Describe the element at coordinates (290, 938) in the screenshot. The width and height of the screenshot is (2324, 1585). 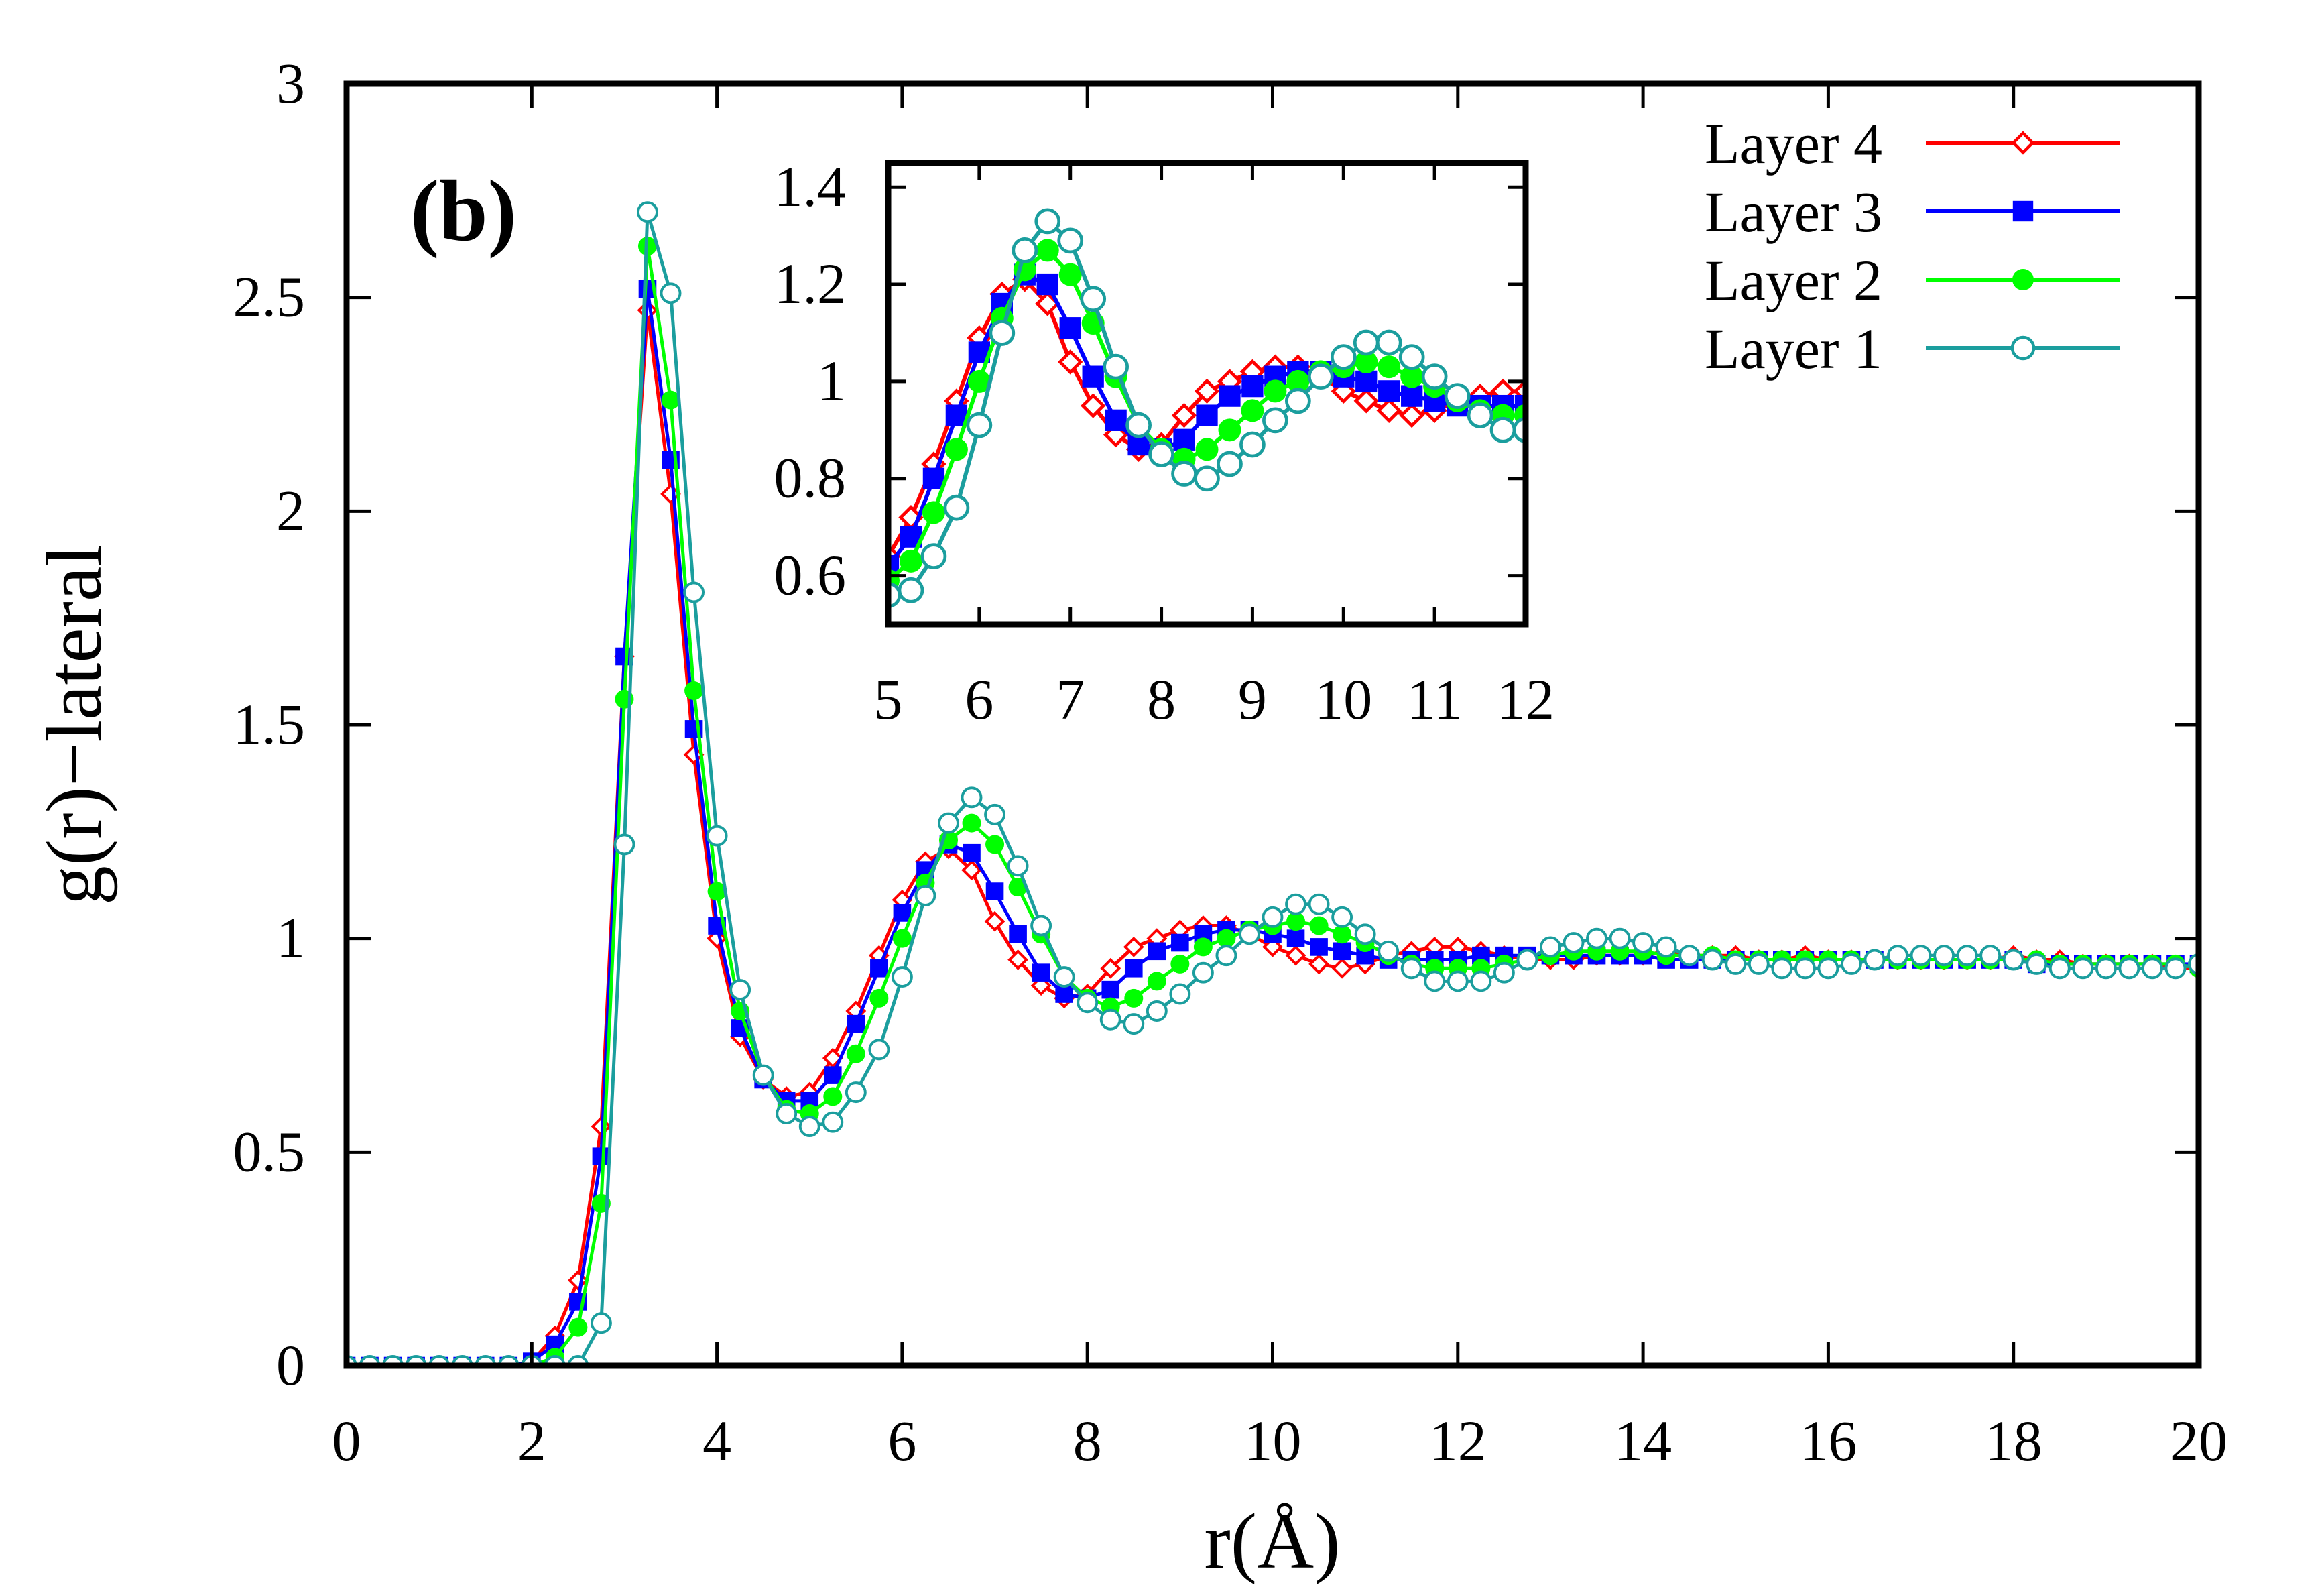
I see `main-y-tick-label: 1` at that location.